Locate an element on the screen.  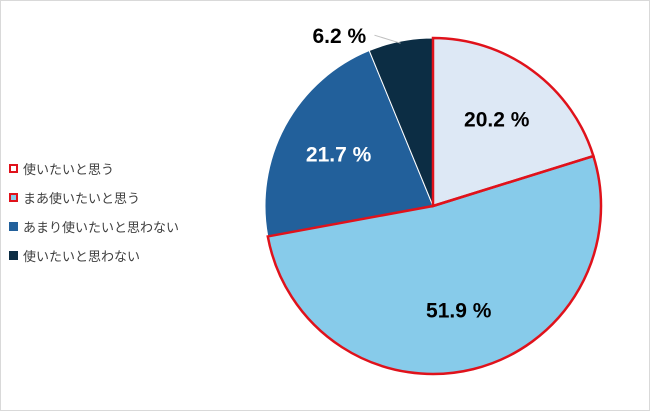
slice-highlight-outline is located at coordinates (513, 122).